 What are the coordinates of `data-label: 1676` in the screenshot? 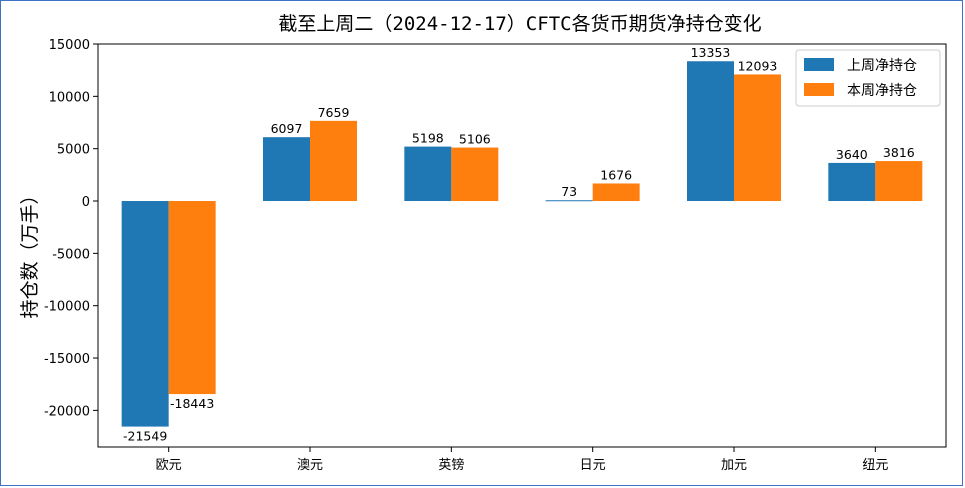 It's located at (616, 174).